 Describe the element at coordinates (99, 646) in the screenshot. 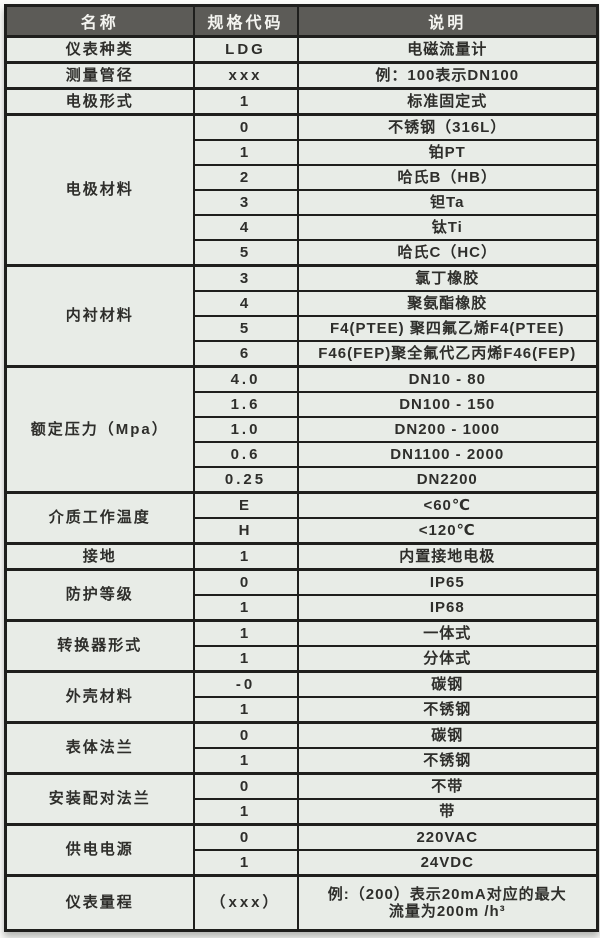

I see `group-name-cell: 转换器形式` at that location.